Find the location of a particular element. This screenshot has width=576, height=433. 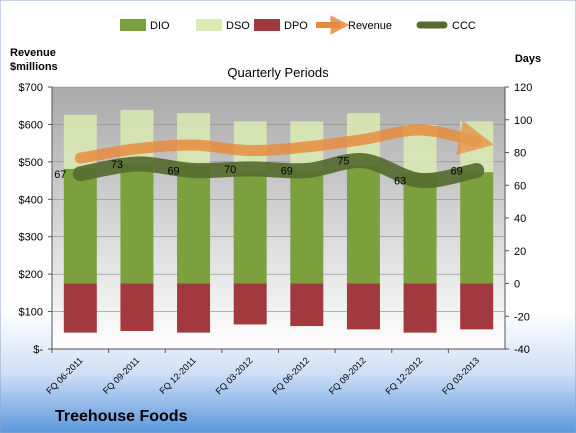

ccc-data-label: 70 is located at coordinates (230, 170).